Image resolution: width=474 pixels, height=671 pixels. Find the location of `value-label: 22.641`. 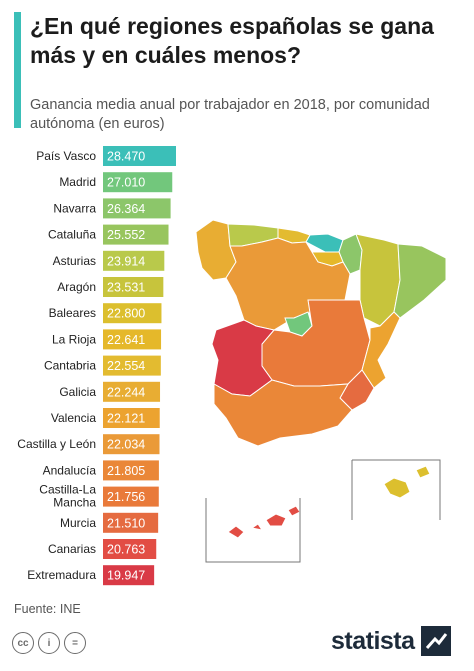

value-label: 22.641 is located at coordinates (126, 340).